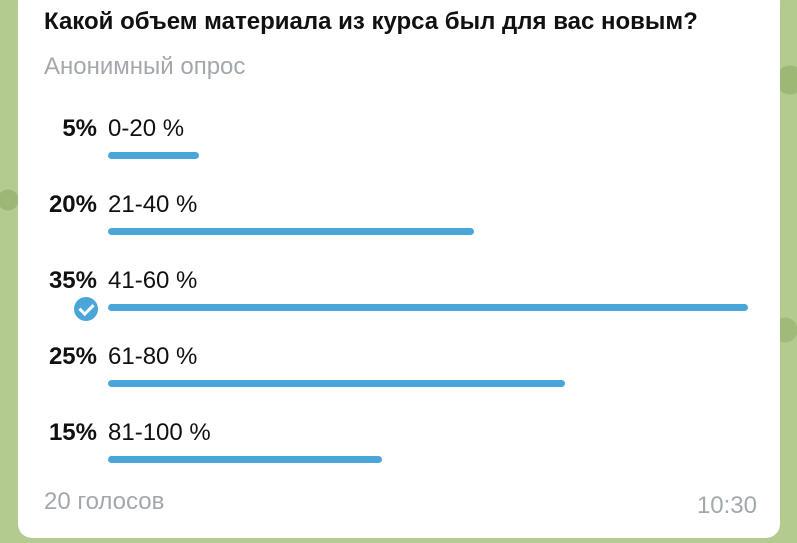 This screenshot has width=797, height=543. What do you see at coordinates (72, 280) in the screenshot?
I see `poll-option-percent: 35%` at bounding box center [72, 280].